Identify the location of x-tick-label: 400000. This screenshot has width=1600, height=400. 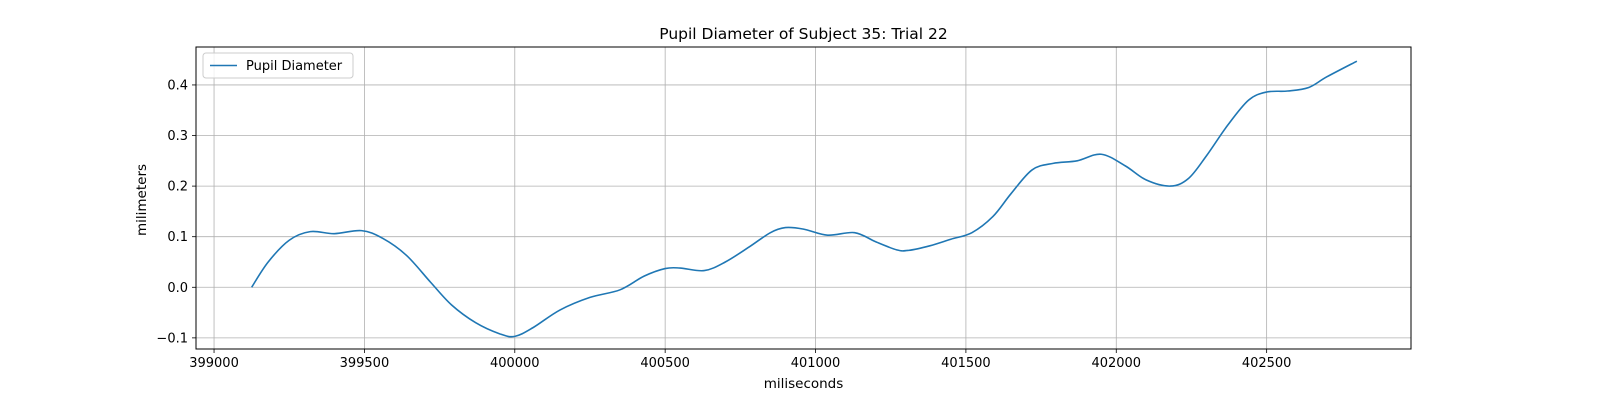
(515, 363).